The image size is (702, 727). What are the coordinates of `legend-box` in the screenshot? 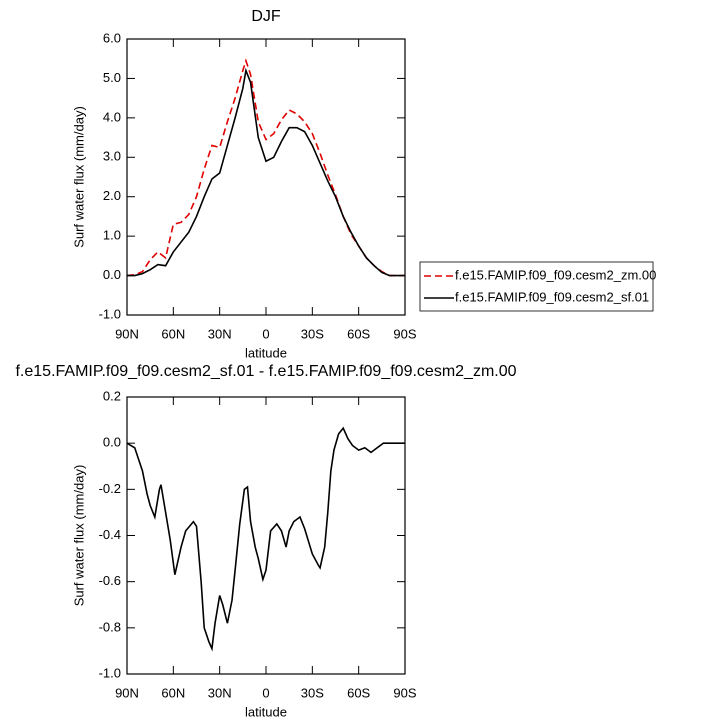 It's located at (536, 286).